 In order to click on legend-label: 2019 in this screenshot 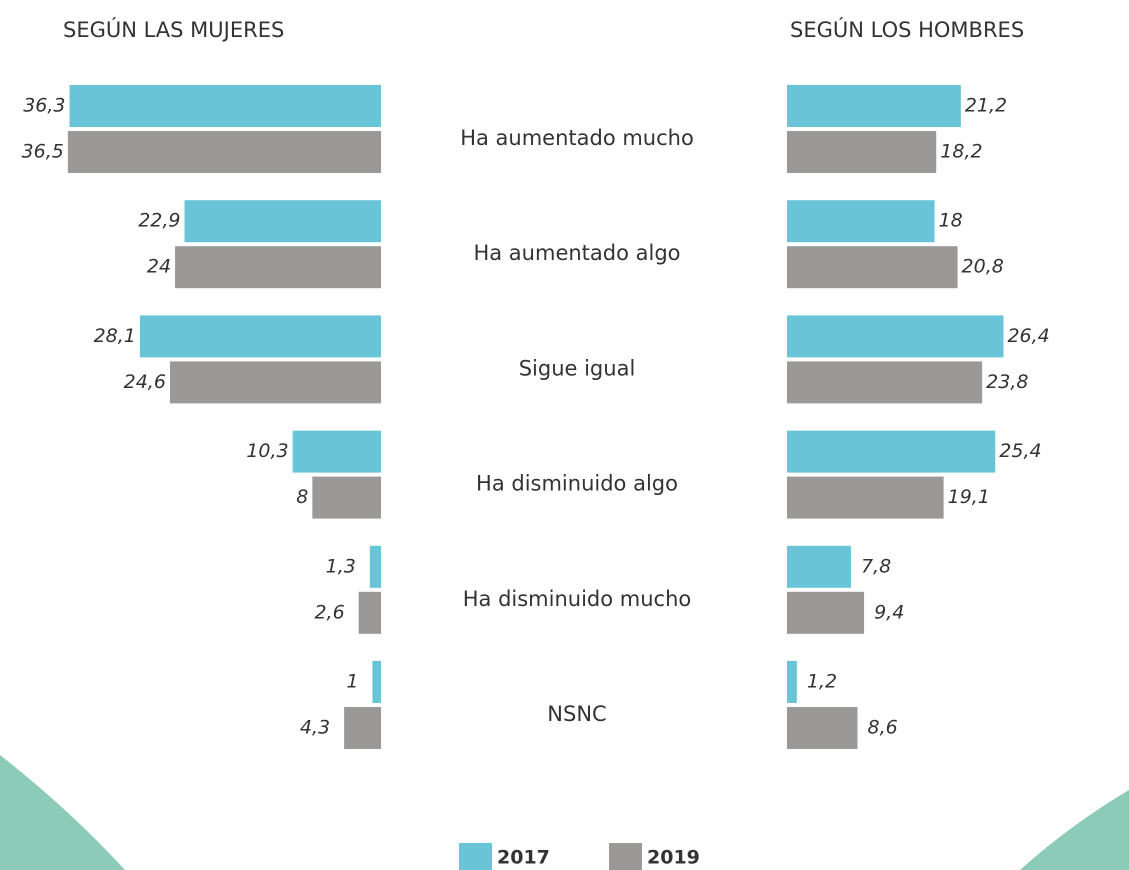, I will do `click(673, 858)`.